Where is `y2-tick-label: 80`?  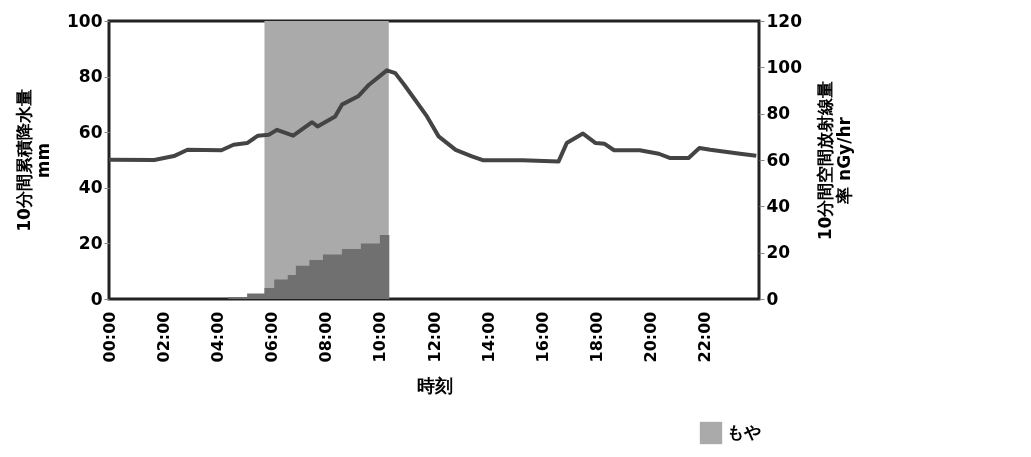
y2-tick-label: 80 is located at coordinates (778, 113).